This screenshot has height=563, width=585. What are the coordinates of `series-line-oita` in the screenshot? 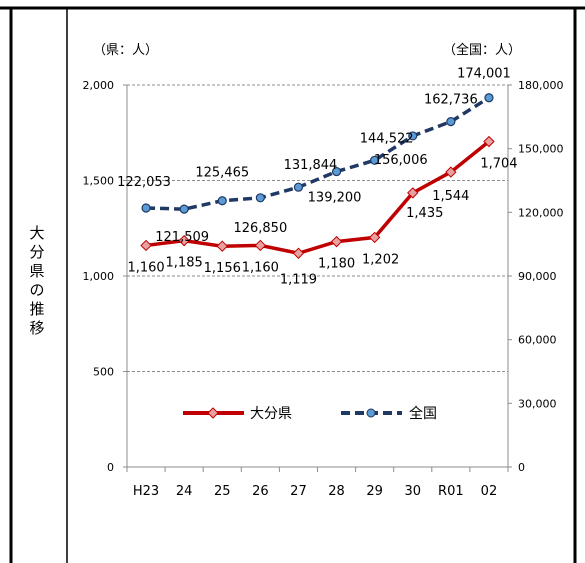 It's located at (318, 198).